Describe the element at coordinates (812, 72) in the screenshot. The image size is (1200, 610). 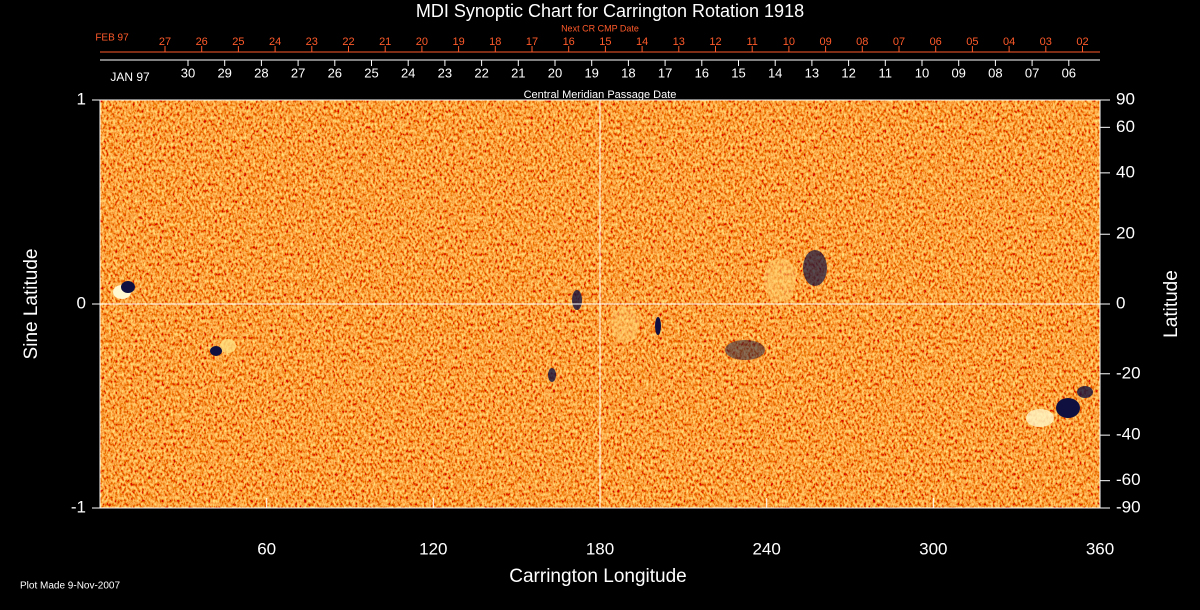
I see `second-date: 13` at that location.